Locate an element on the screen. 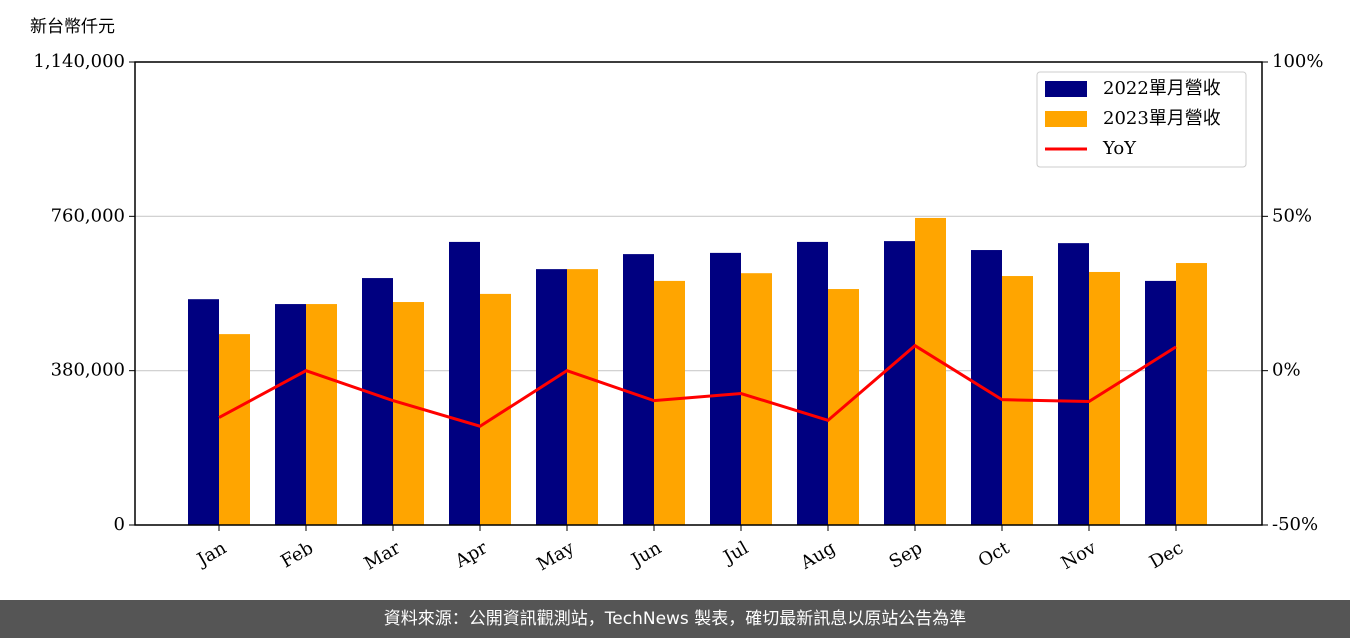 This screenshot has width=1350, height=642. x-tick-label: Dec is located at coordinates (1166, 555).